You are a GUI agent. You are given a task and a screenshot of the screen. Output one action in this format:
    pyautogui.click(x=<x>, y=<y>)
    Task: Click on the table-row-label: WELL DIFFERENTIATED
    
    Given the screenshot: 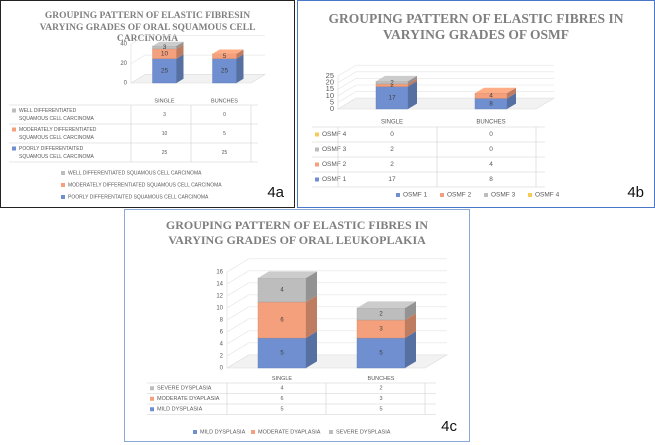 What is the action you would take?
    pyautogui.click(x=48, y=111)
    